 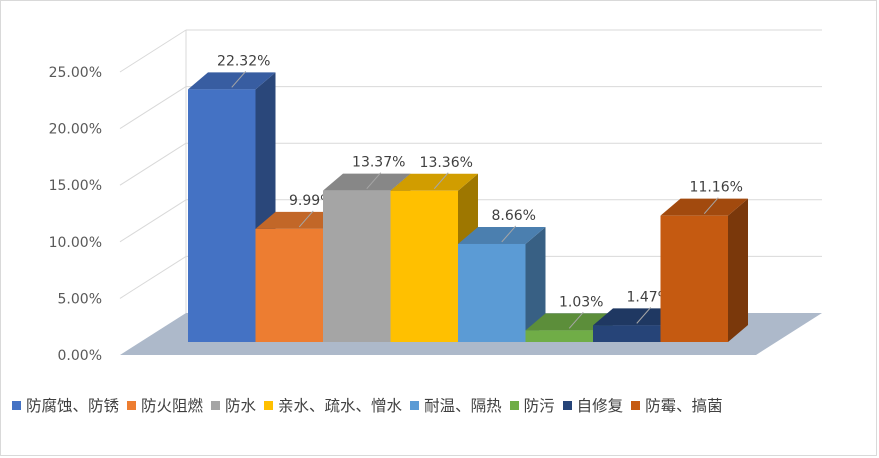 What do you see at coordinates (241, 406) in the screenshot?
I see `legend-label: 防水` at bounding box center [241, 406].